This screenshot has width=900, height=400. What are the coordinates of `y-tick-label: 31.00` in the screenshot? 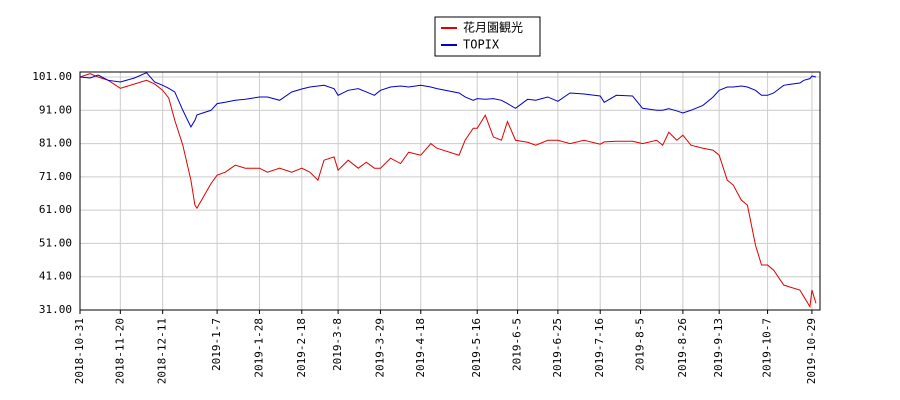 It's located at (55, 309).